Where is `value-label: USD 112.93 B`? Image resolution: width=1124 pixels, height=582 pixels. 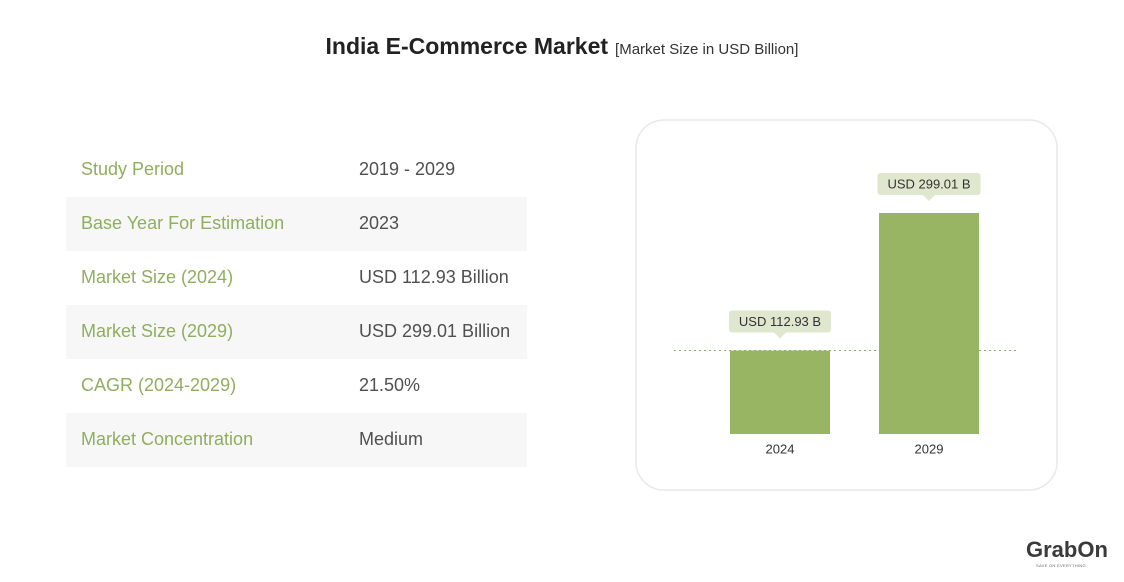 value-label: USD 112.93 B is located at coordinates (780, 324).